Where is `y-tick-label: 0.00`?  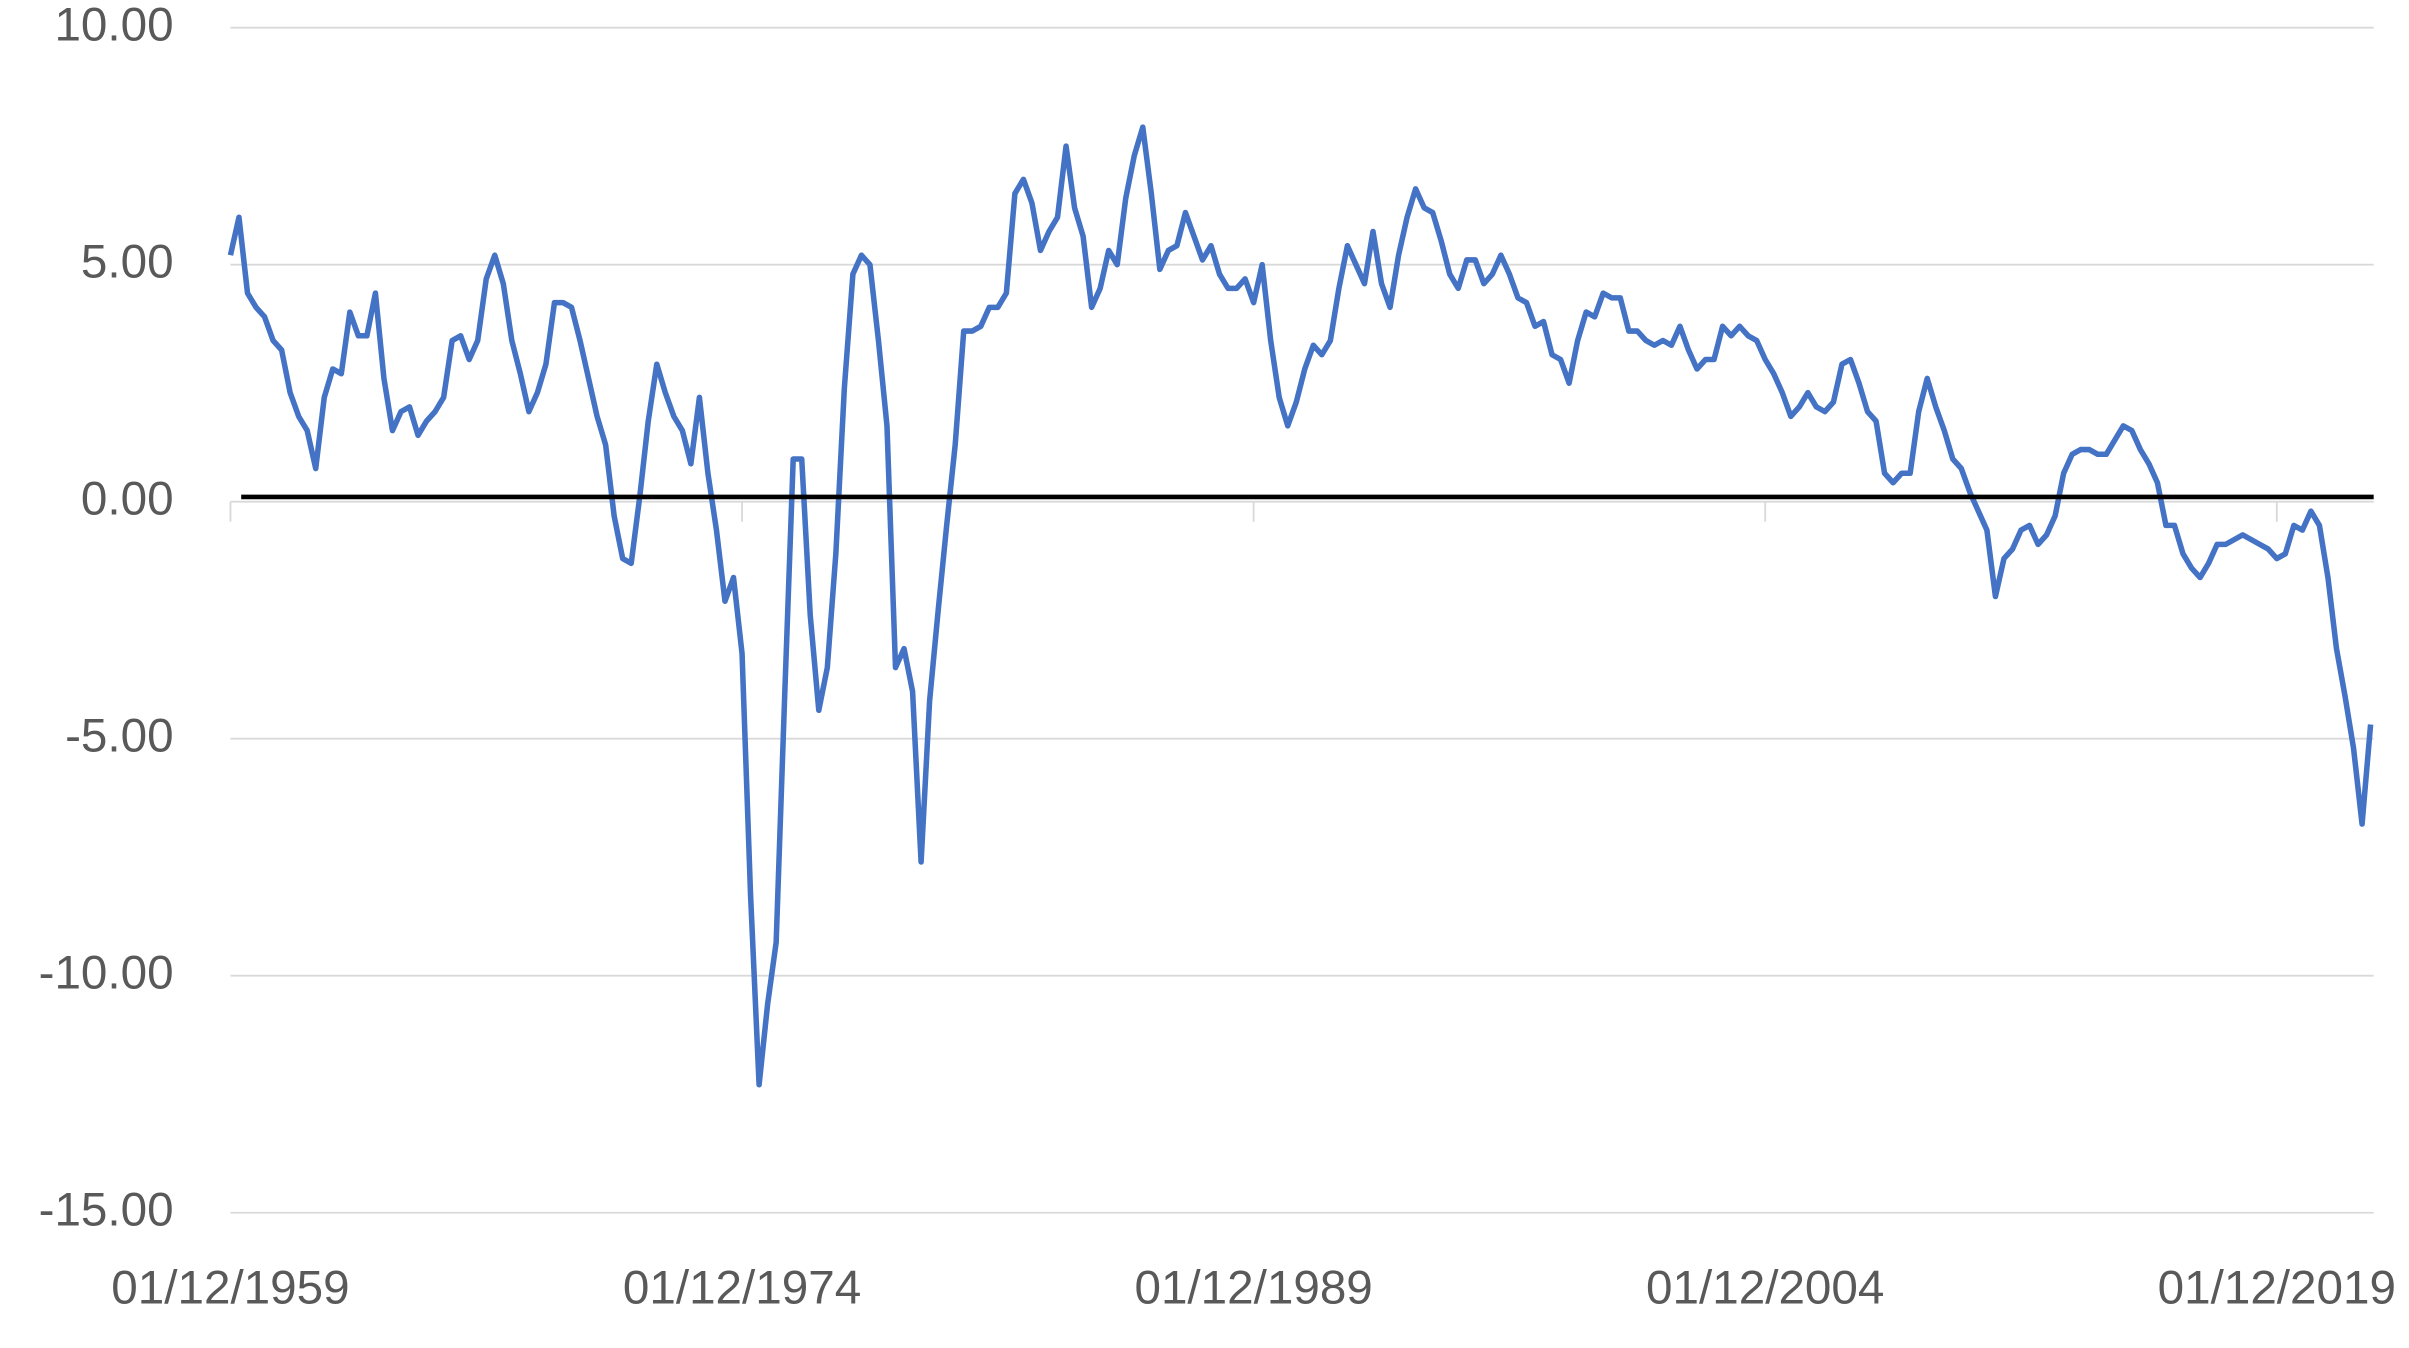 y-tick-label: 0.00 is located at coordinates (127, 498).